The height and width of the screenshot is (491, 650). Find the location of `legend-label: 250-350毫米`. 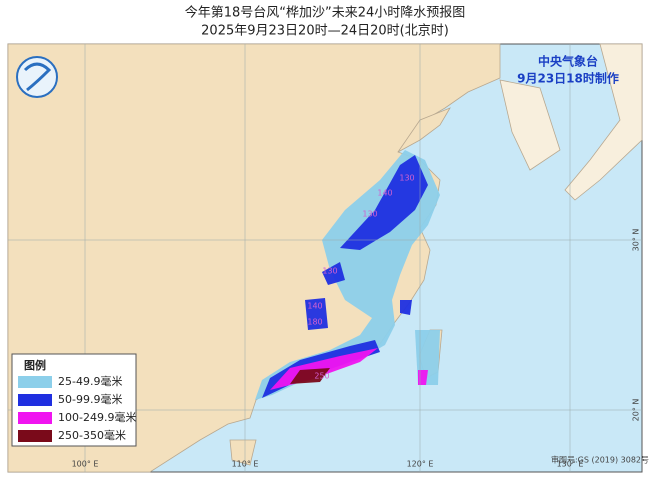

legend-label: 250-350毫米 is located at coordinates (92, 435).